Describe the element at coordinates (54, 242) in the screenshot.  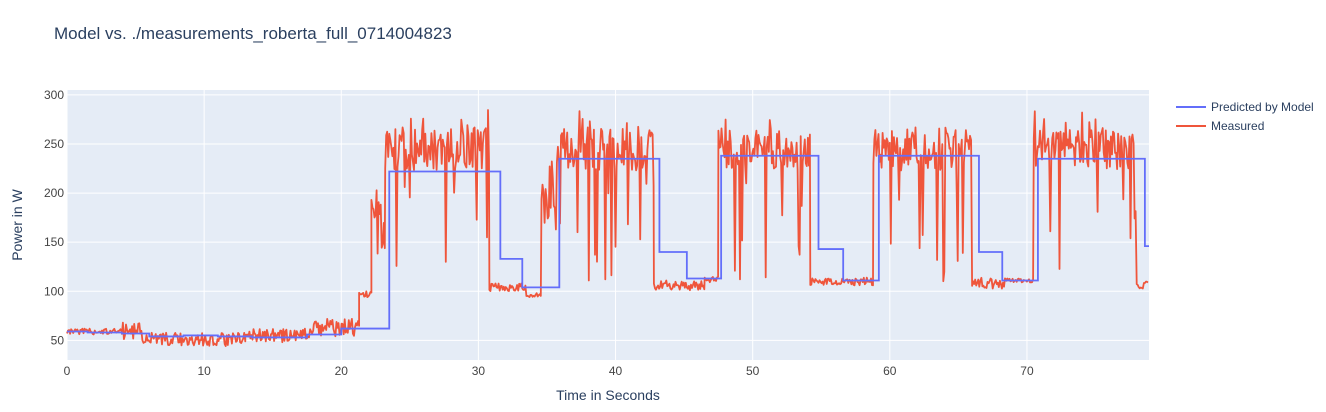
I see `y-tick-label: 150` at that location.